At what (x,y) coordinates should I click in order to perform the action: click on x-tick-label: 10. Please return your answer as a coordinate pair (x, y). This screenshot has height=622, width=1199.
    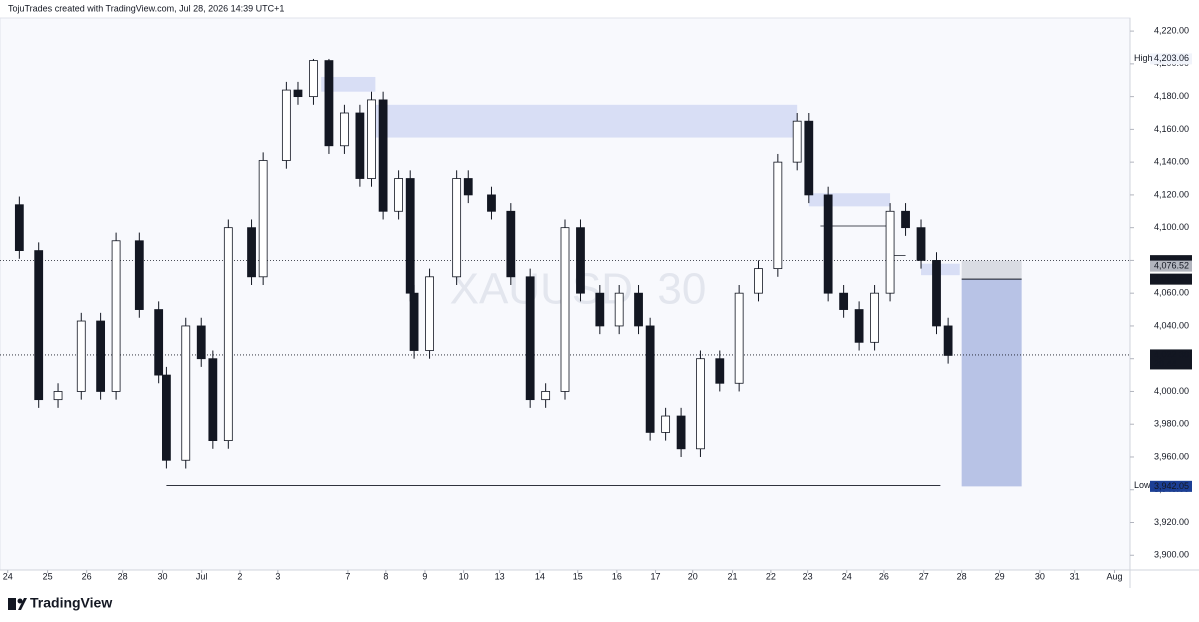
    Looking at the image, I should click on (464, 576).